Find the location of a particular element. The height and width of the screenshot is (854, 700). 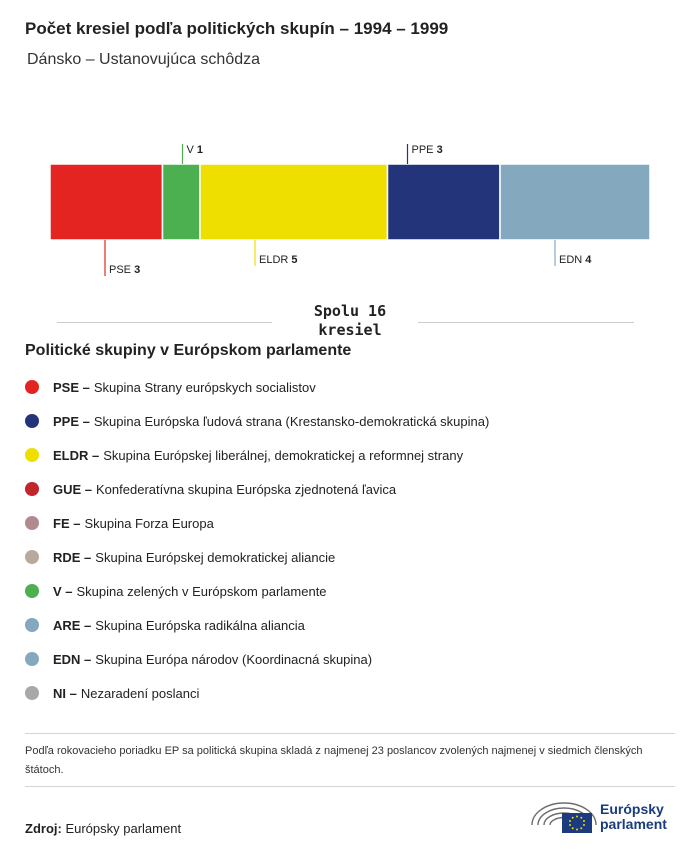

legend-title: Politické skupiny v Európskom parlamente is located at coordinates (188, 350).